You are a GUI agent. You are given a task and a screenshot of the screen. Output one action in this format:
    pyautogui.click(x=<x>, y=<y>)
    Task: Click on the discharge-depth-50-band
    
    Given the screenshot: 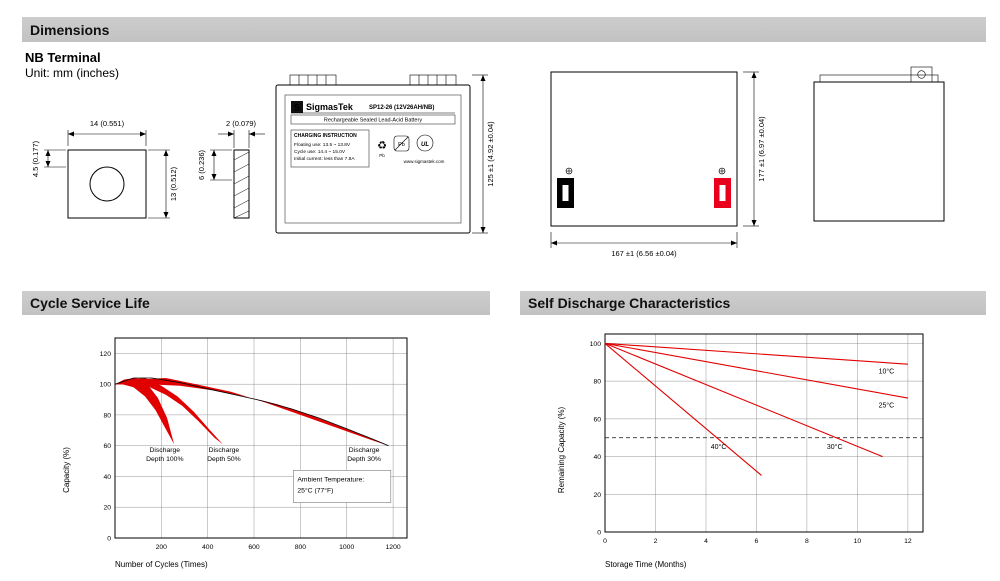 What is the action you would take?
    pyautogui.click(x=169, y=411)
    